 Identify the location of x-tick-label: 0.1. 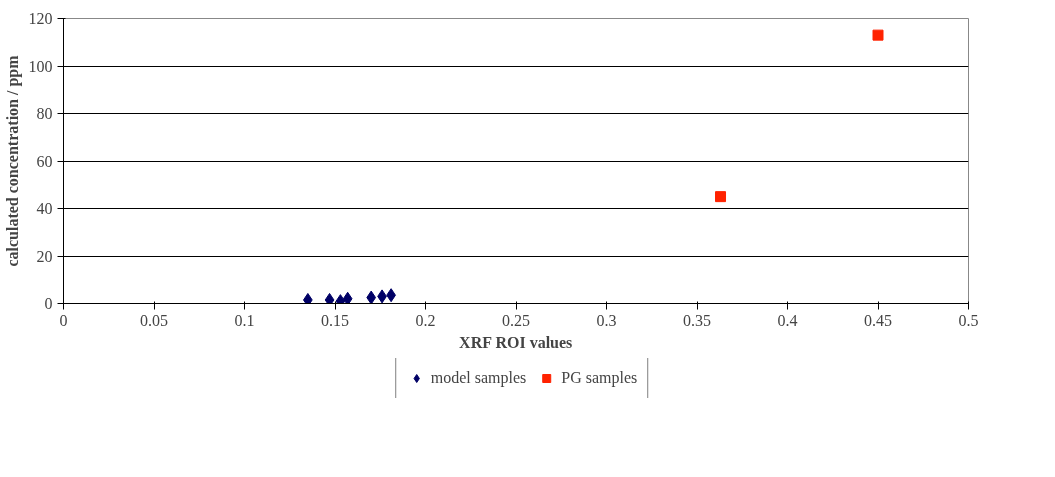
(244, 320).